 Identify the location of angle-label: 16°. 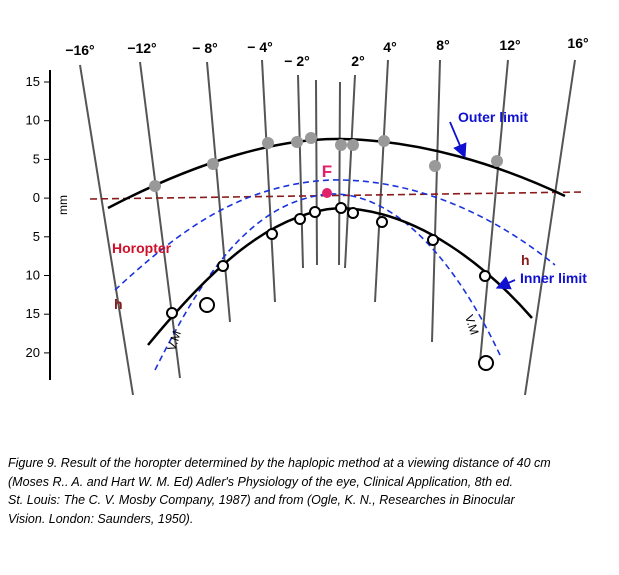
(577, 43).